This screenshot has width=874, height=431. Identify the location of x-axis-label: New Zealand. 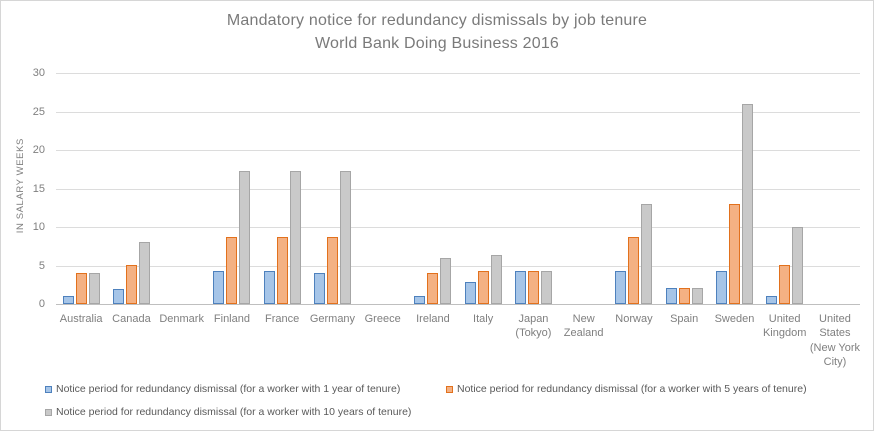
(583, 326).